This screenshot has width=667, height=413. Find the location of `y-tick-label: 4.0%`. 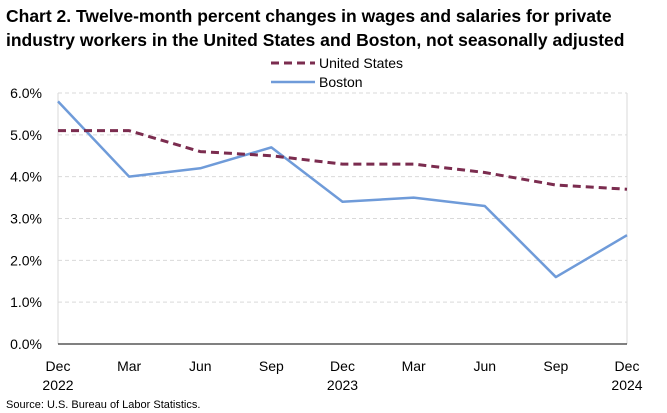

y-tick-label: 4.0% is located at coordinates (26, 177).